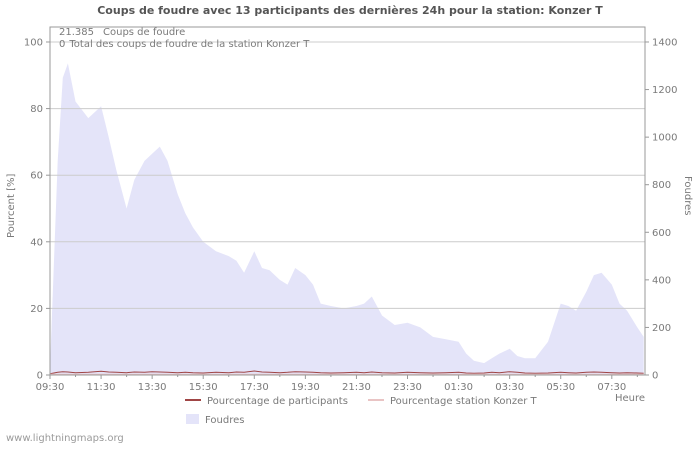 The height and width of the screenshot is (450, 700). What do you see at coordinates (50, 387) in the screenshot?
I see `svg-text: 09:30` at bounding box center [50, 387].